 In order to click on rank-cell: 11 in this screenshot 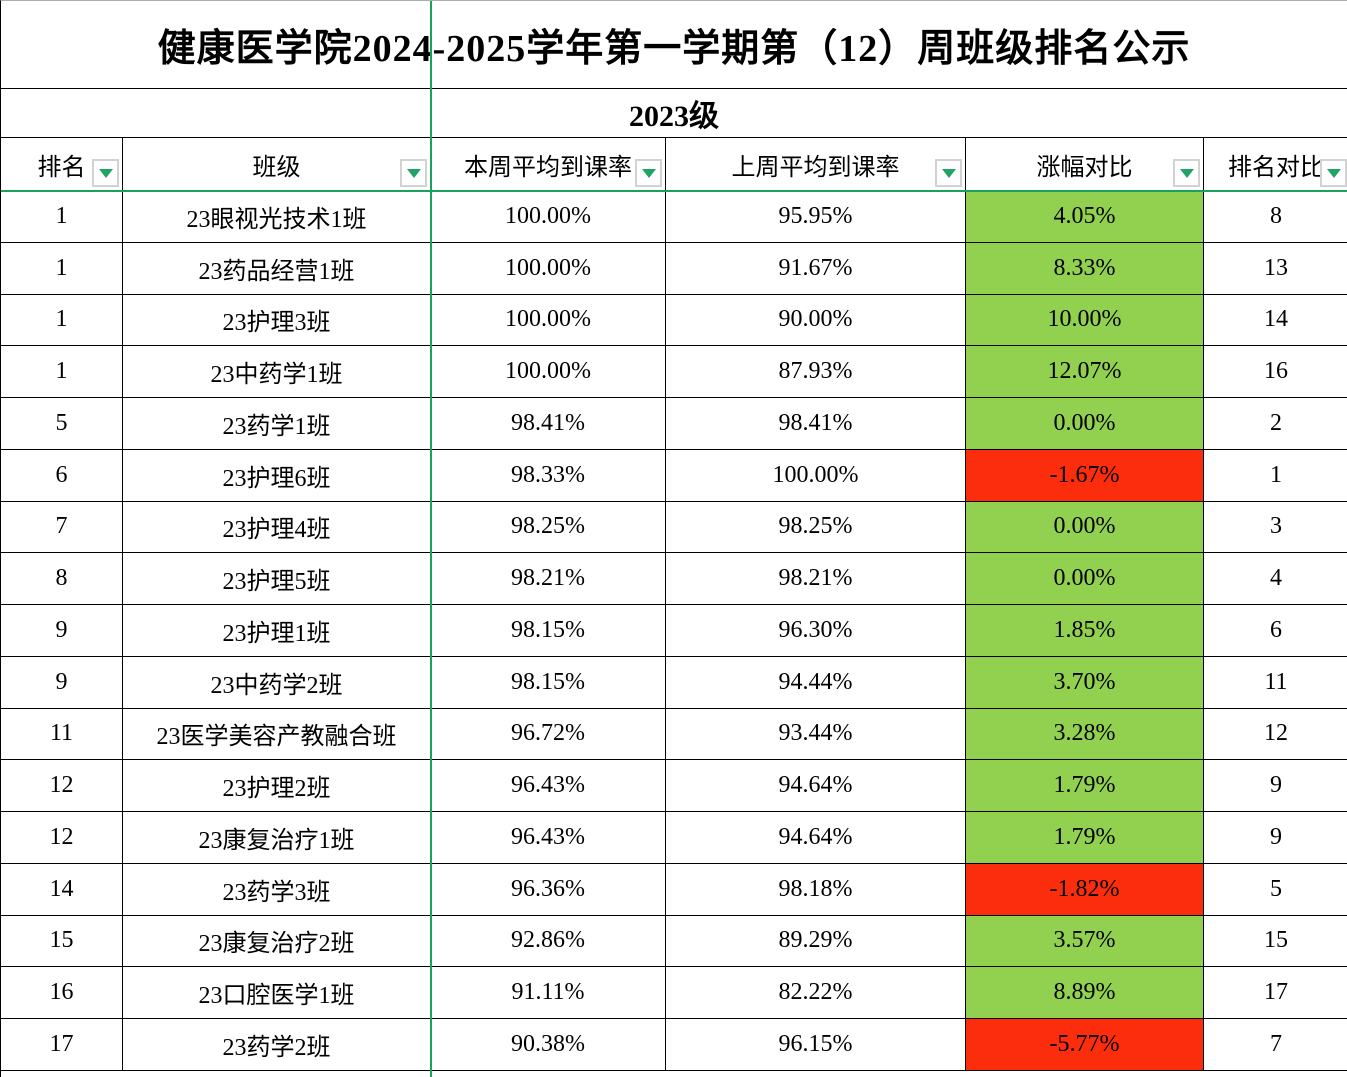, I will do `click(62, 734)`.